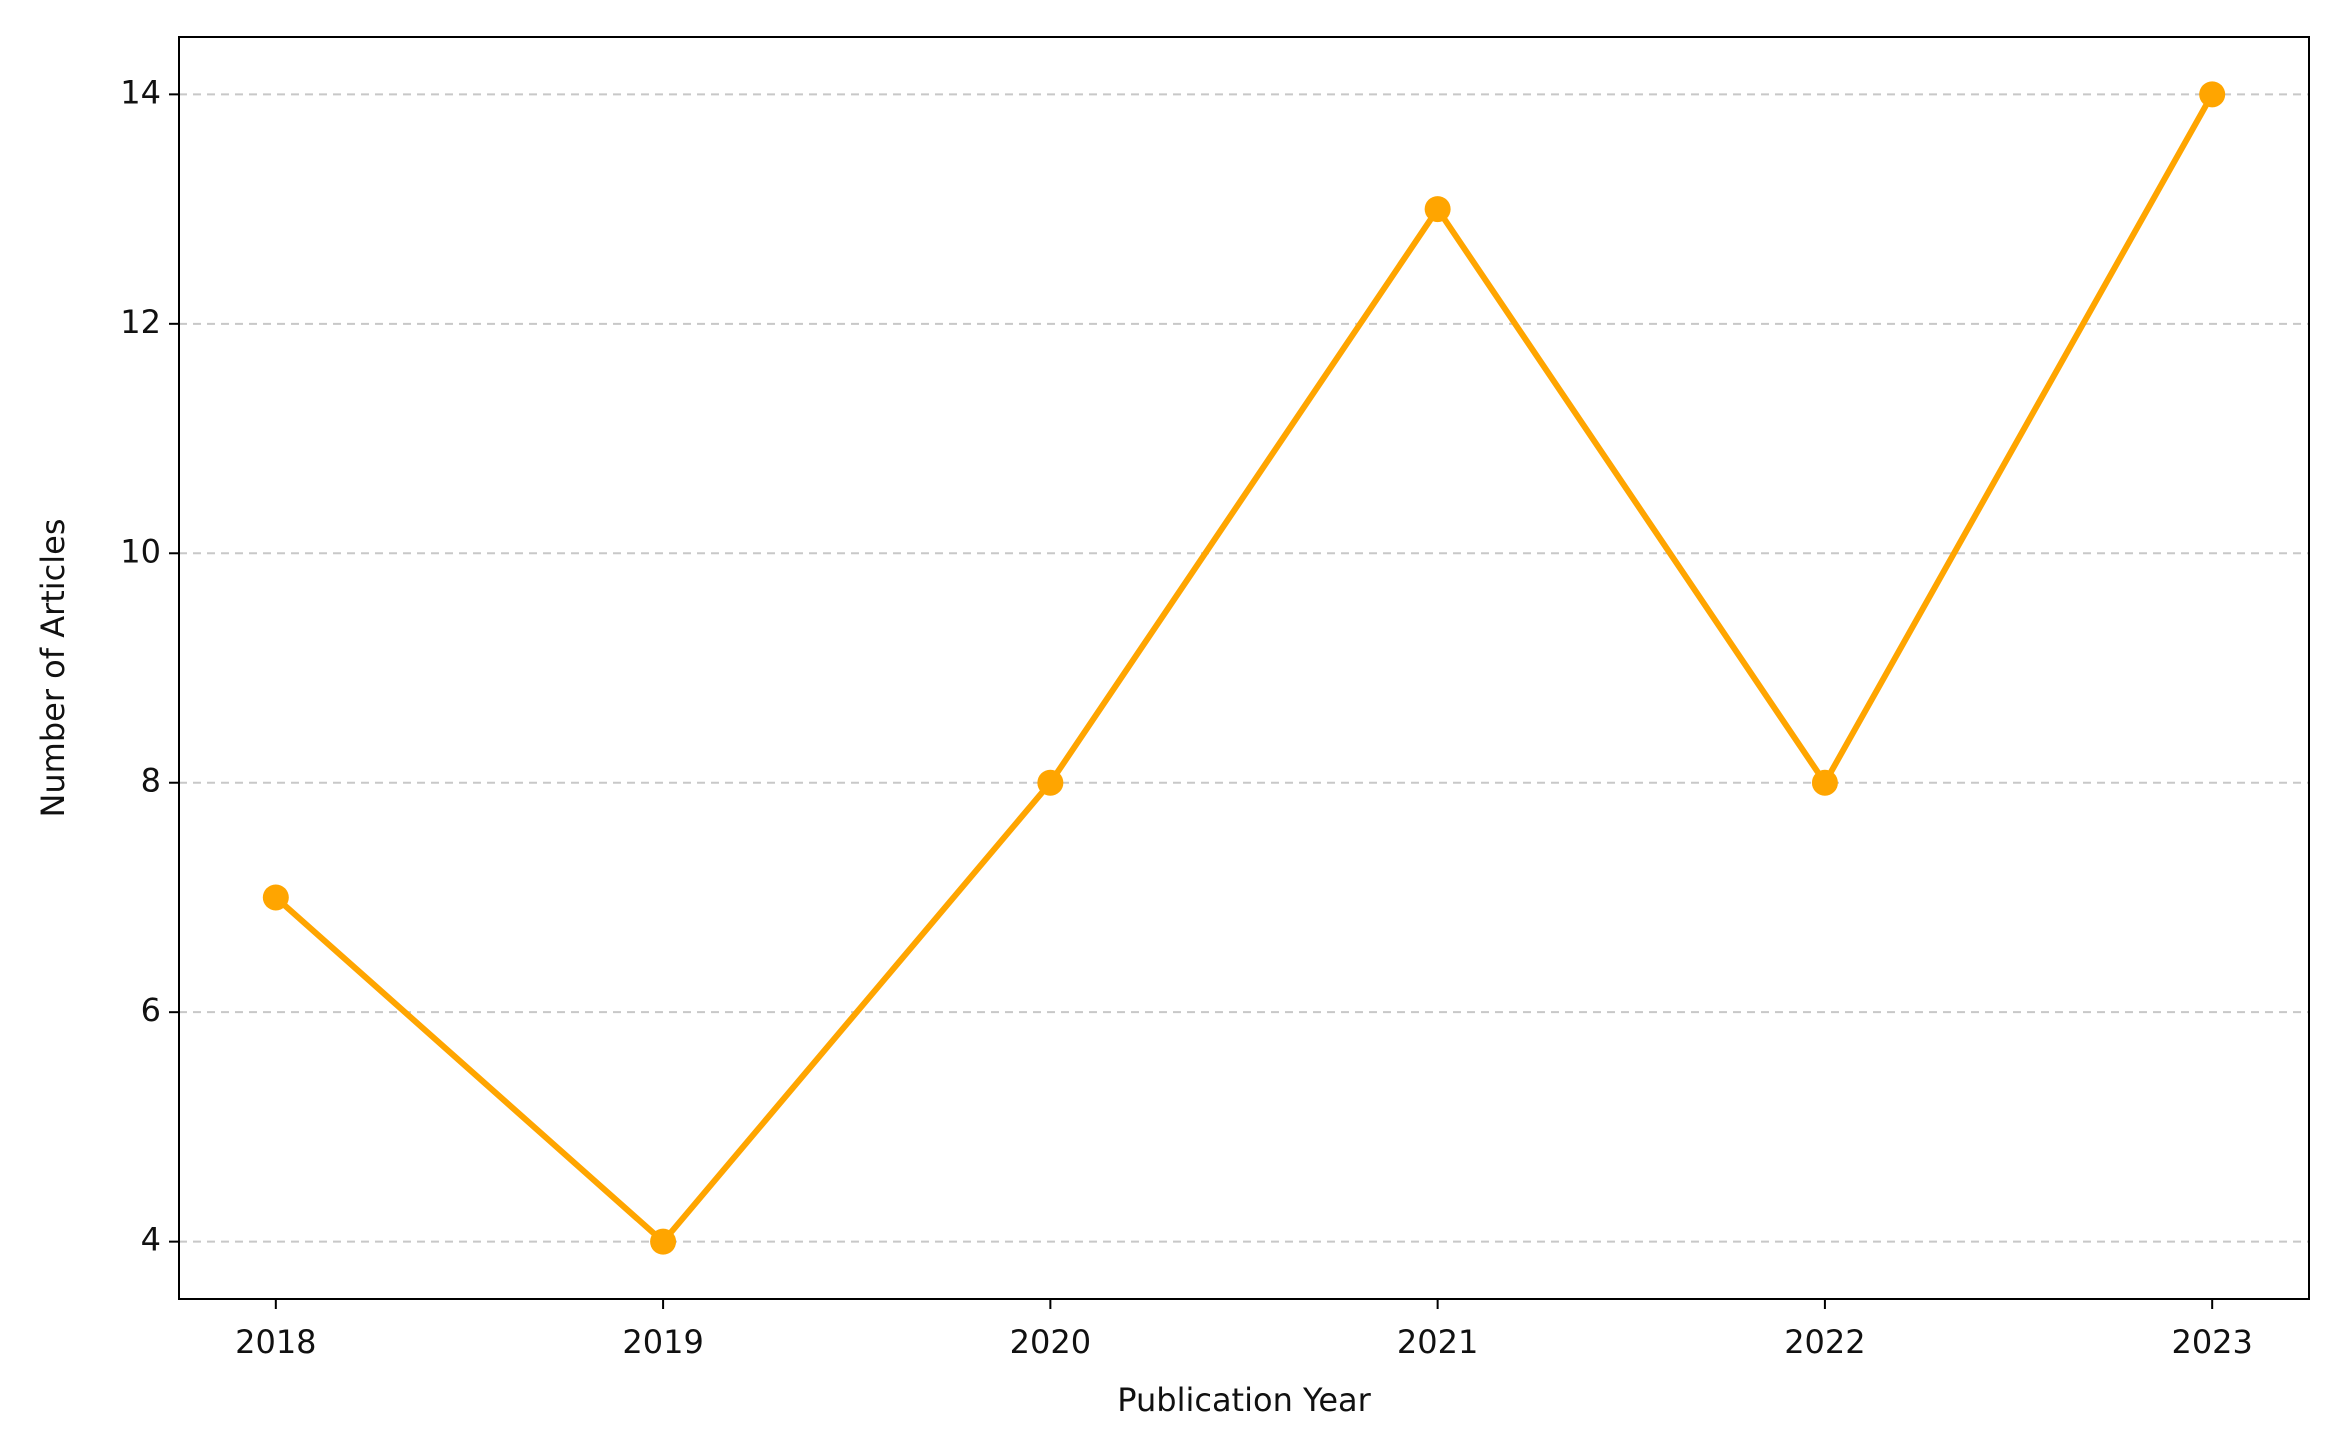 This screenshot has width=2336, height=1437. I want to click on y-tick-label: 12, so click(140, 322).